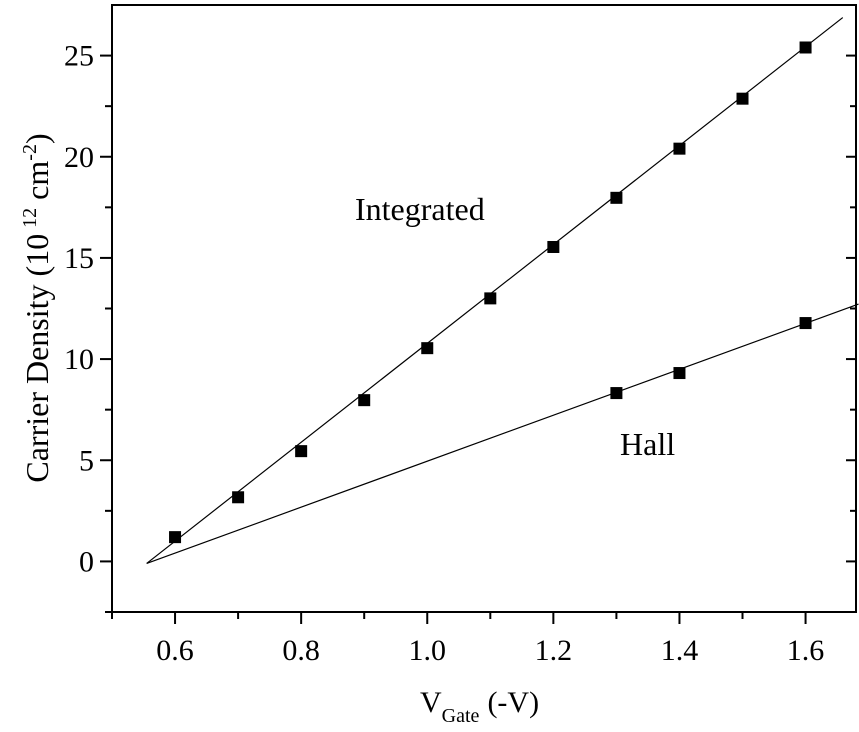 Image resolution: width=859 pixels, height=732 pixels. What do you see at coordinates (86, 561) in the screenshot?
I see `y-tick-label: 0` at bounding box center [86, 561].